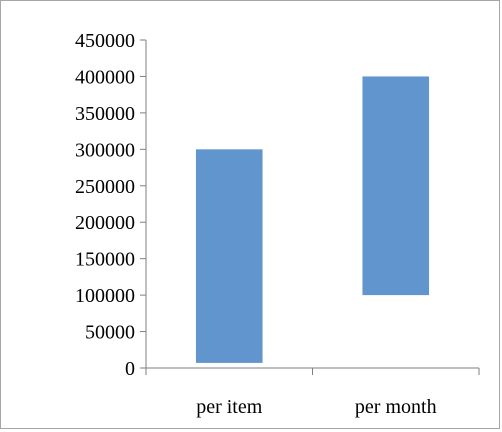  I want to click on y-tick-label: 350000, so click(105, 114).